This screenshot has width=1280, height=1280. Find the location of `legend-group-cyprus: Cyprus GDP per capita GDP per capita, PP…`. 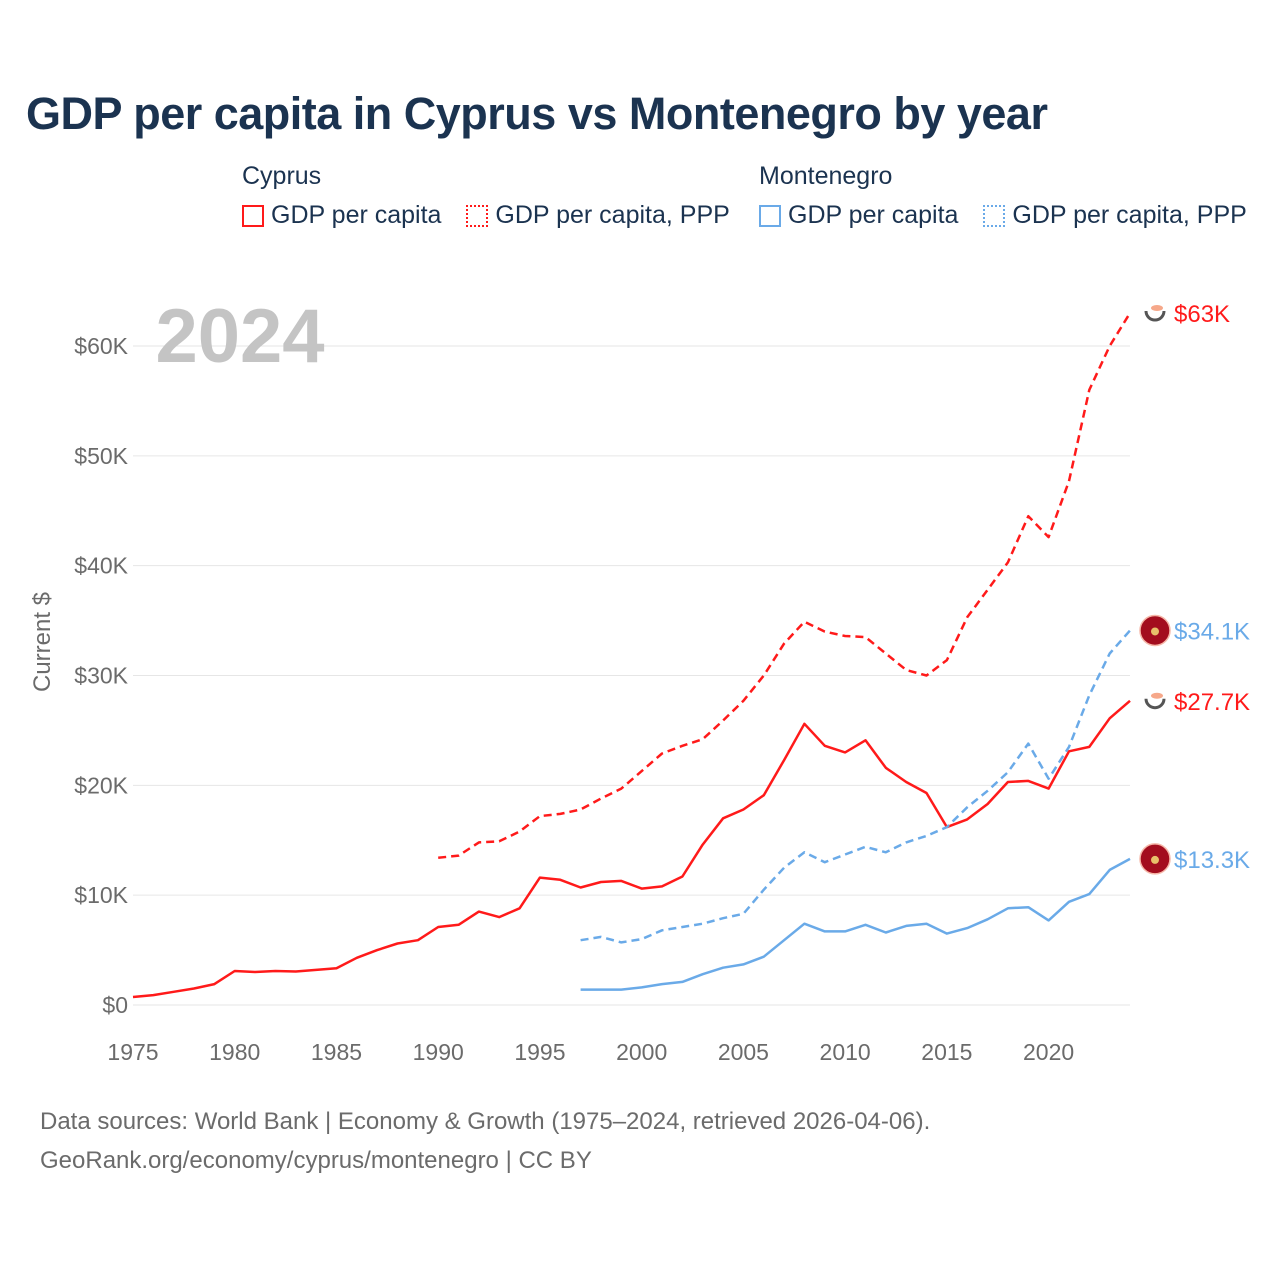

legend-group-cyprus: Cyprus GDP per capita GDP per capita, PP… is located at coordinates (495, 198).